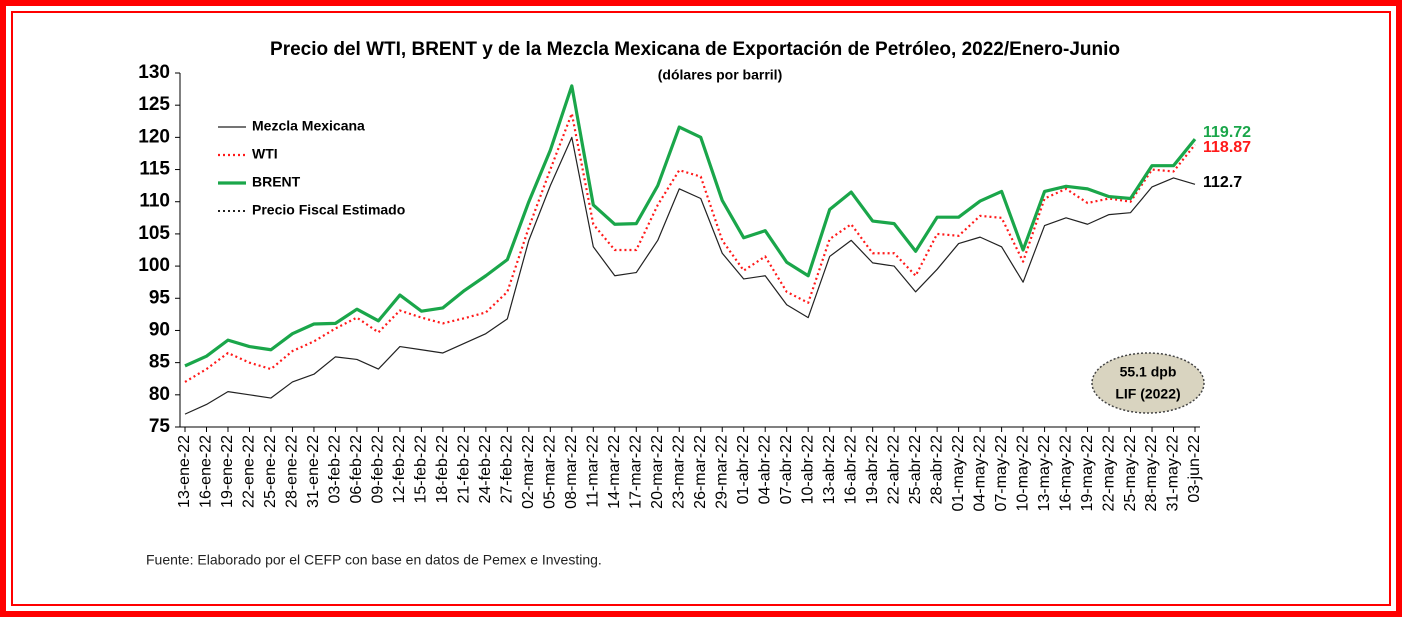 The width and height of the screenshot is (1402, 622). I want to click on x-tick-label: 03-feb-22, so click(335, 469).